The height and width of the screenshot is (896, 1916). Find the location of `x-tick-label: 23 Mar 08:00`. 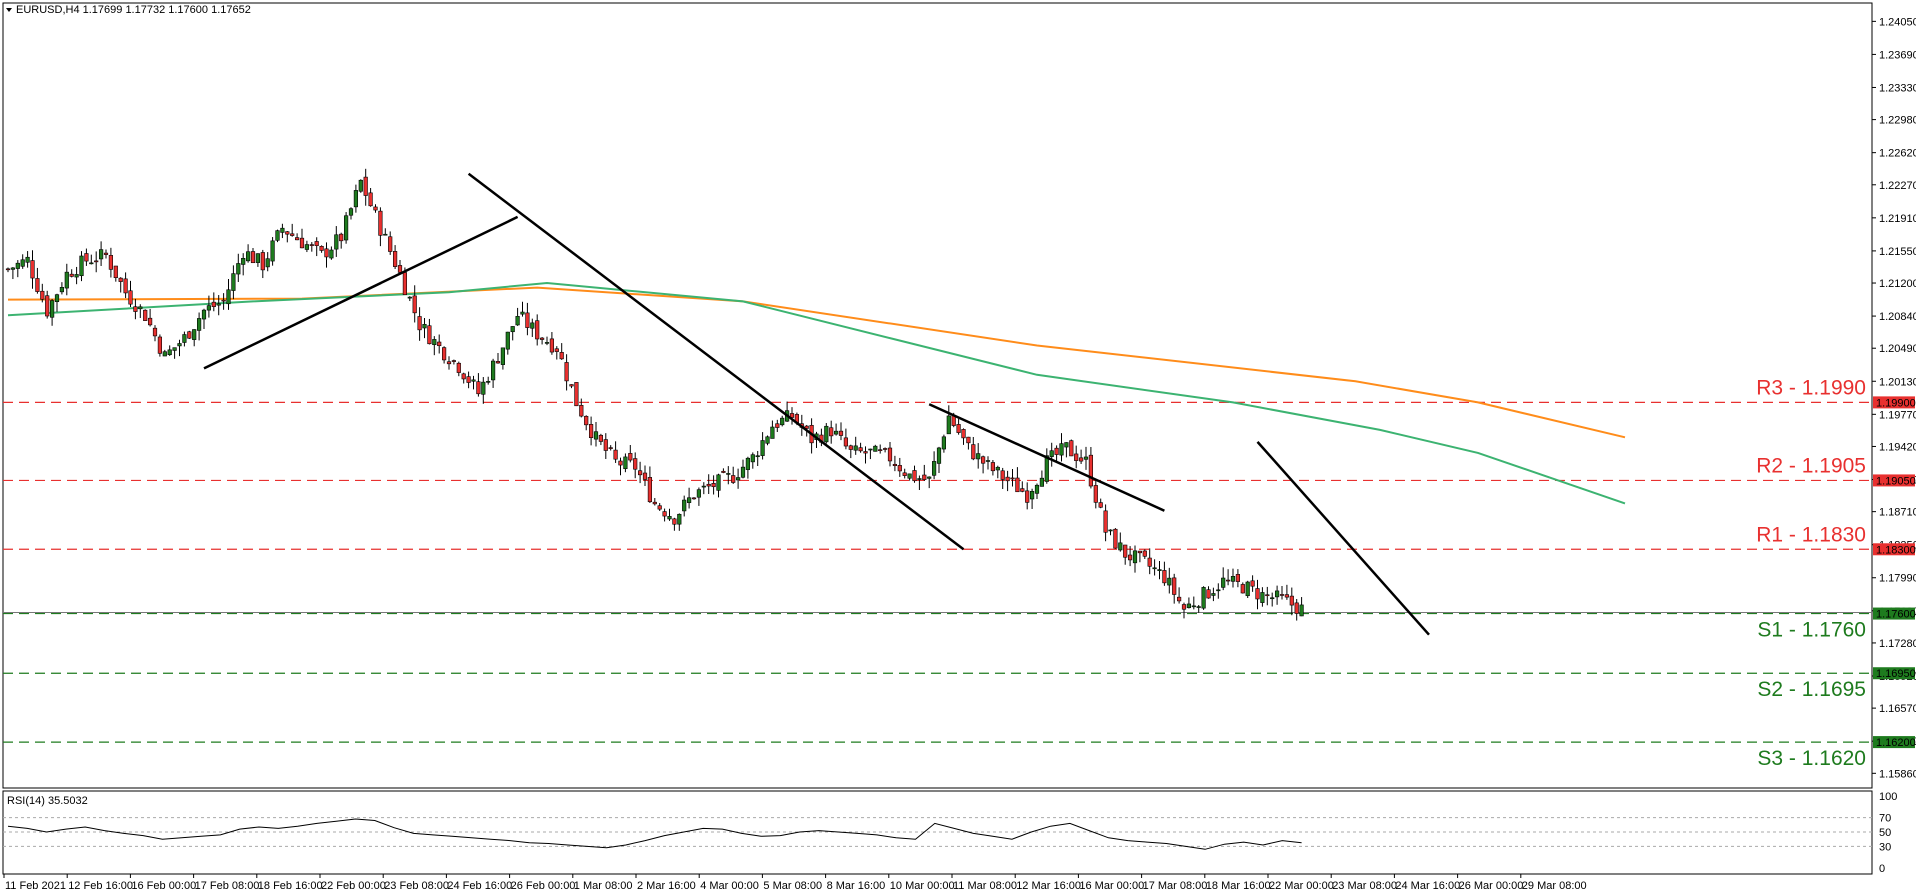

x-tick-label: 23 Mar 08:00 is located at coordinates (1364, 886).